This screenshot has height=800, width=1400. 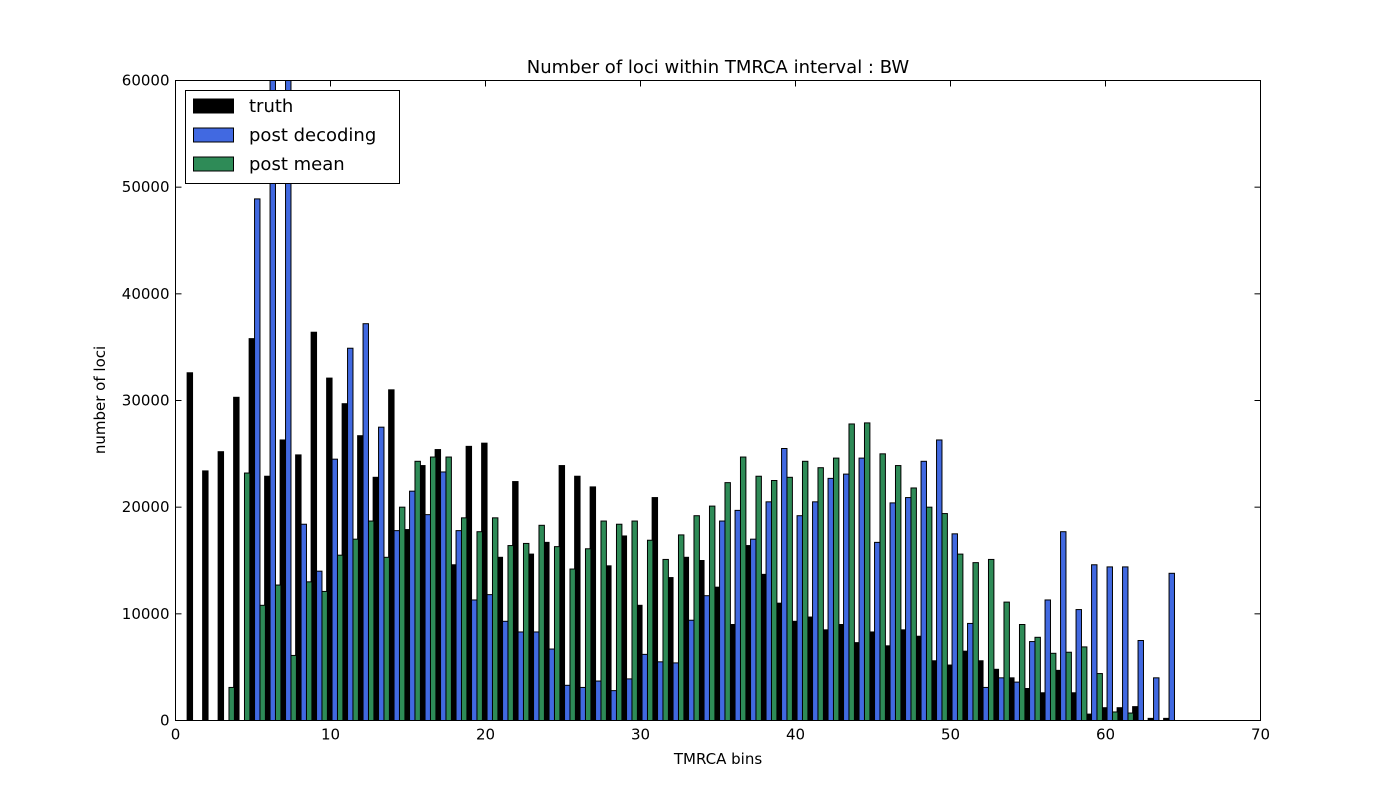 What do you see at coordinates (485, 735) in the screenshot?
I see `x-tick-label: 20` at bounding box center [485, 735].